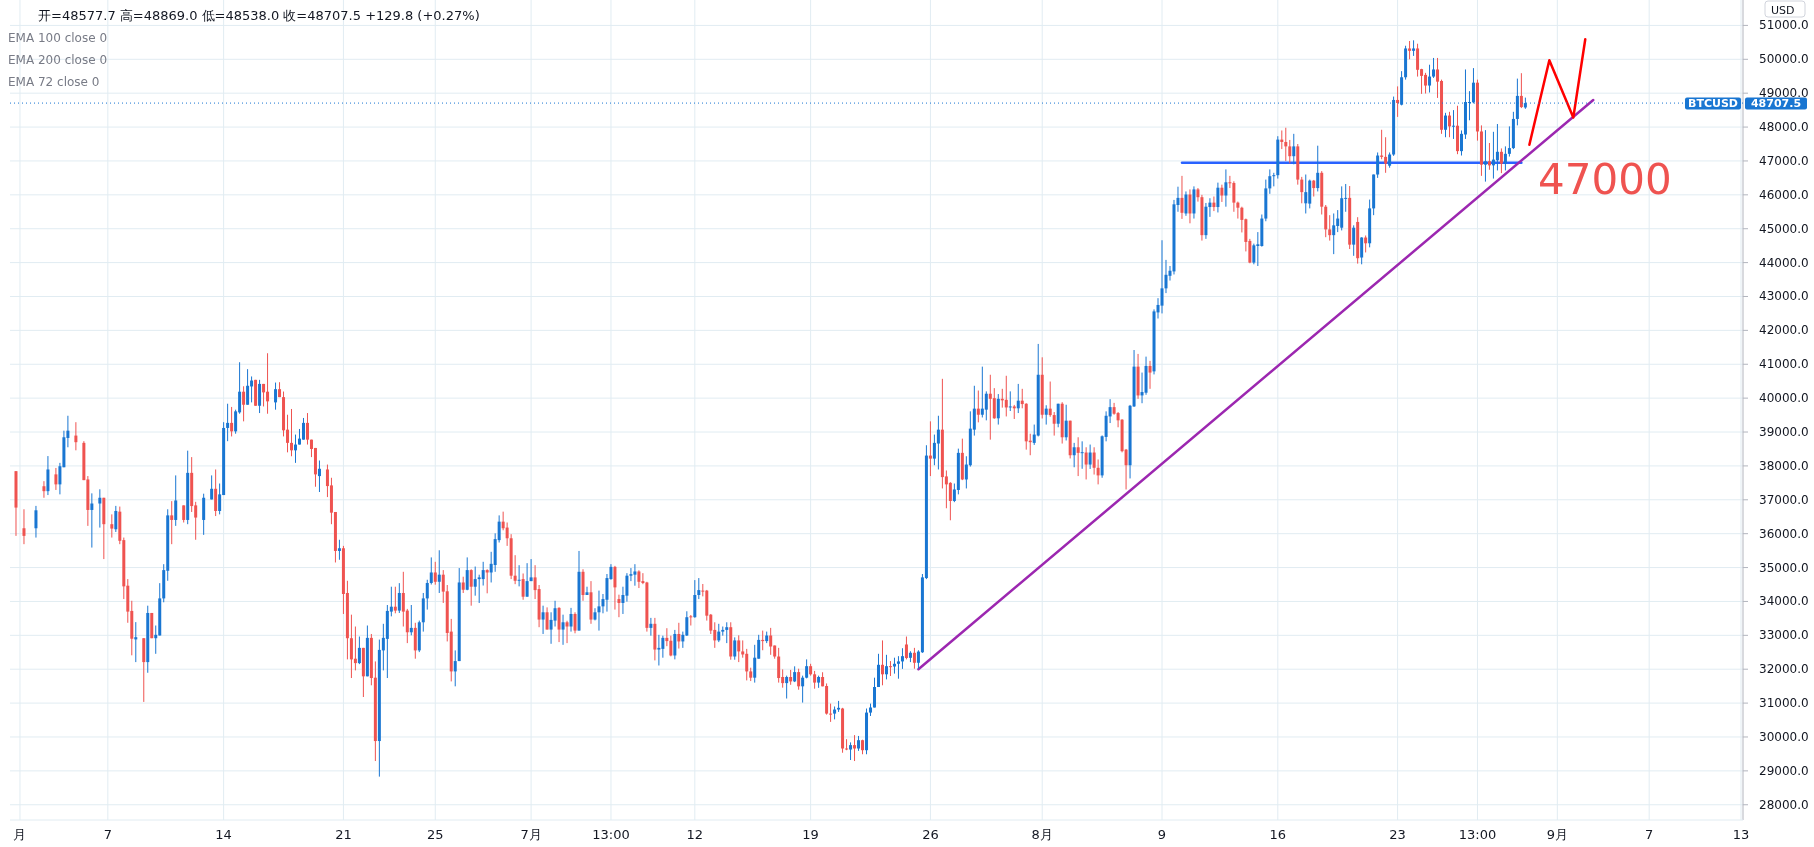 The image size is (1814, 847). I want to click on x-tick-label: 13, so click(1741, 834).